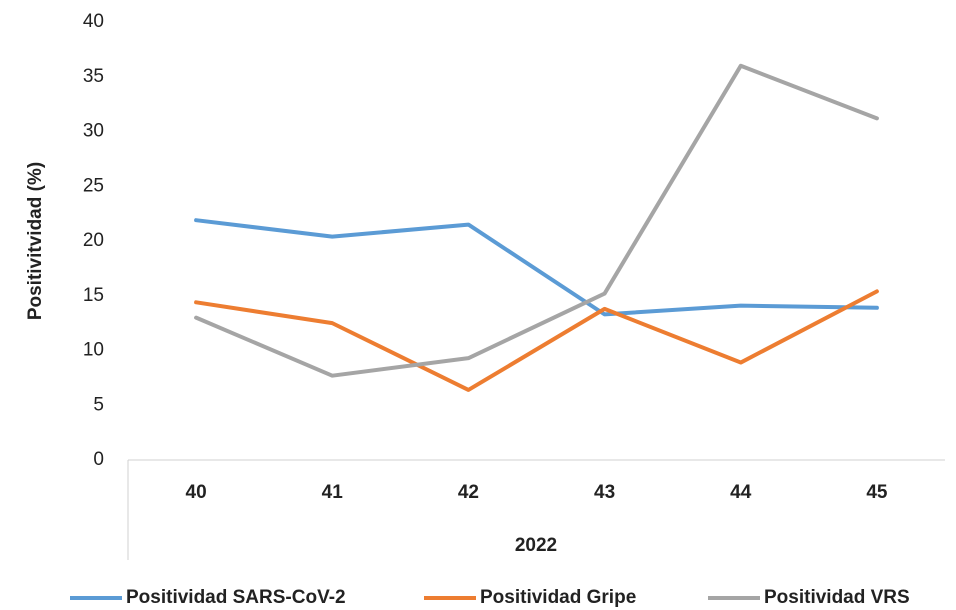  I want to click on legend-label: Positividad Gripe, so click(558, 597).